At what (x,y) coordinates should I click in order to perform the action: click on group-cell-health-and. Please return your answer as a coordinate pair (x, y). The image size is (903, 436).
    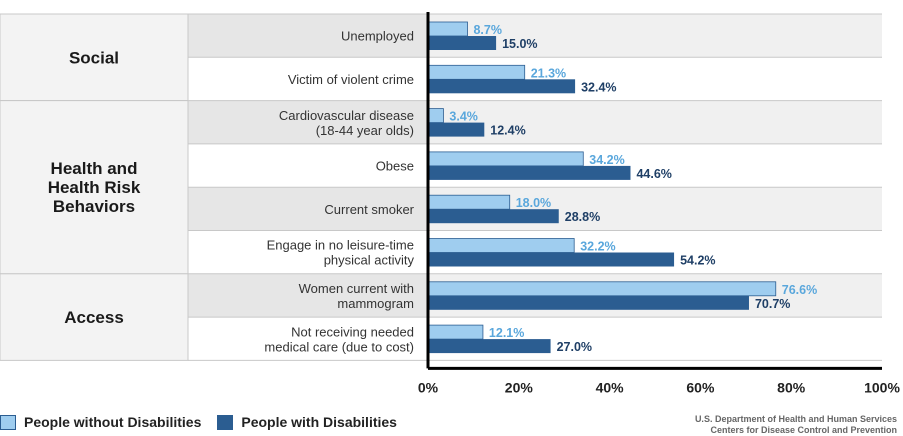
    Looking at the image, I should click on (94, 187).